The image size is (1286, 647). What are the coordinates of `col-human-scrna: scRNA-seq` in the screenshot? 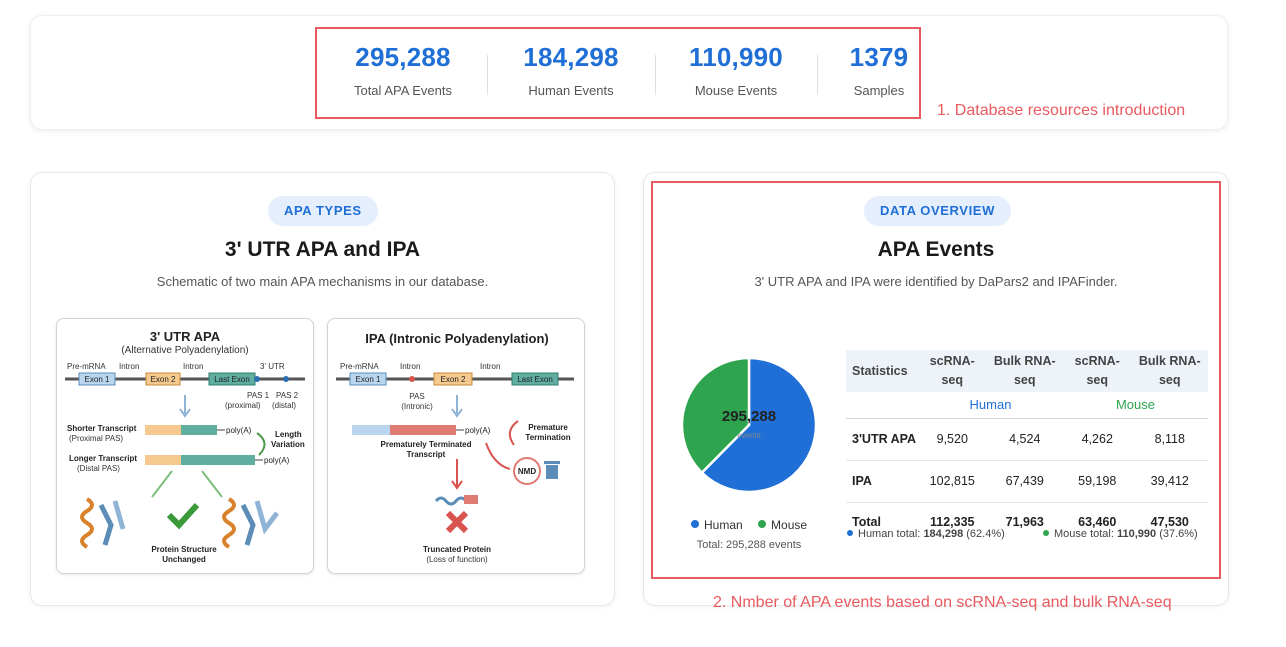 It's located at (952, 371).